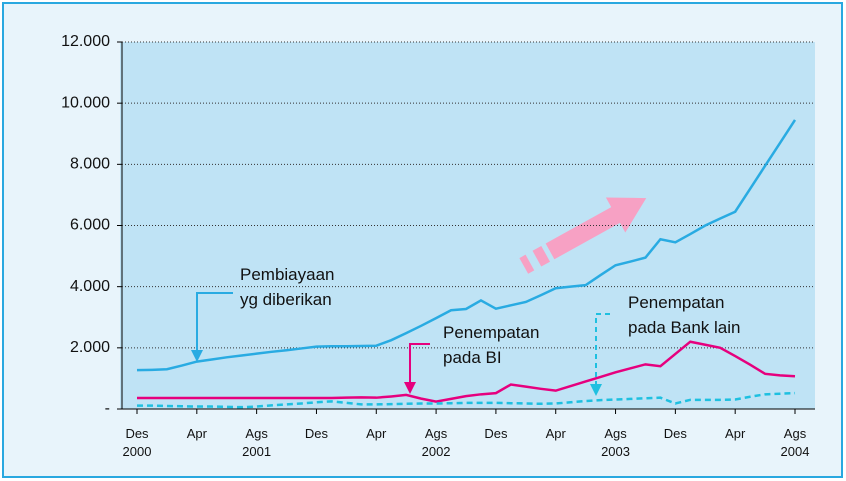 The width and height of the screenshot is (846, 481). Describe the element at coordinates (107, 408) in the screenshot. I see `y-tick-label: -` at that location.